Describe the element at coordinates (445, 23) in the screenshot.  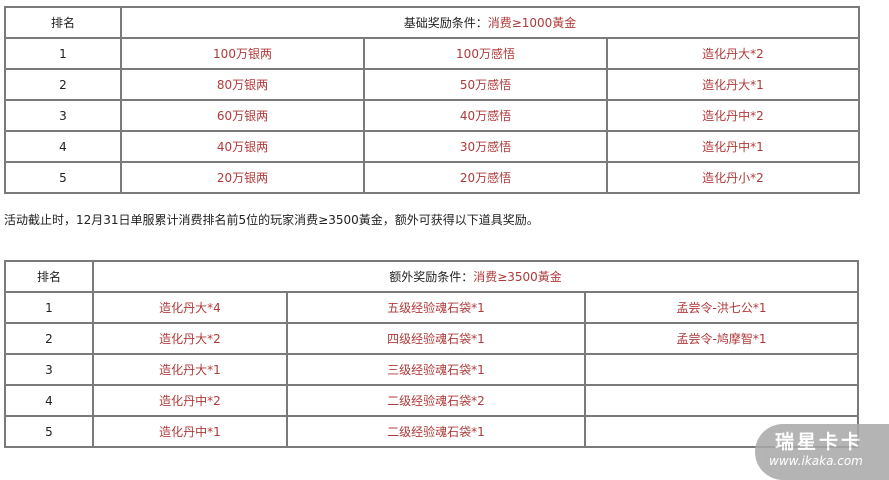
I see `condition-label: 基础奖励条件：` at that location.